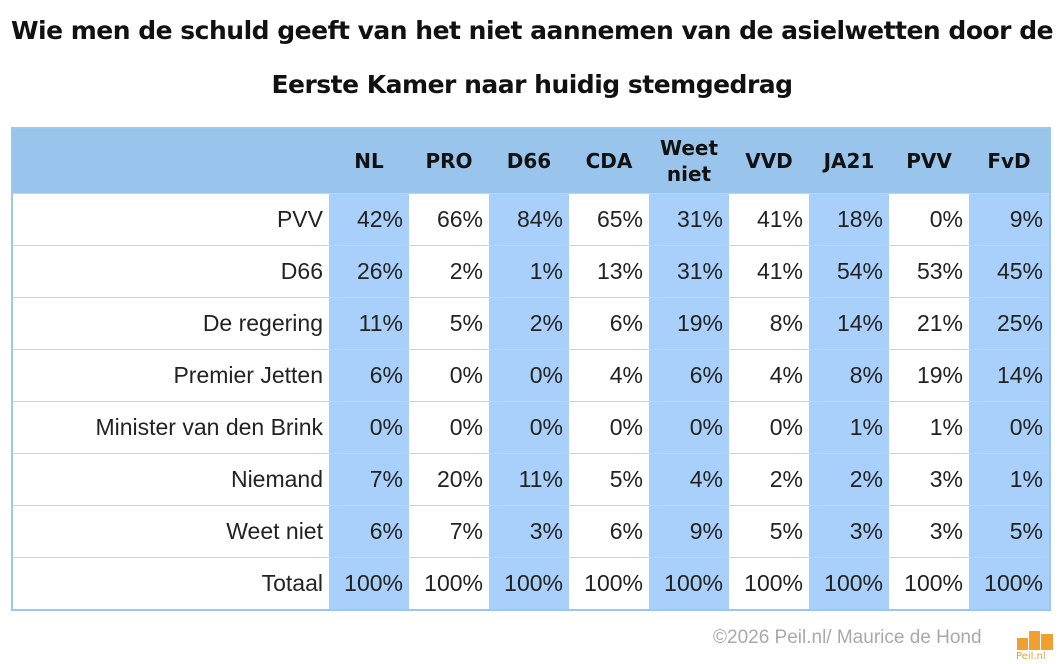 This screenshot has width=1064, height=664. Describe the element at coordinates (369, 219) in the screenshot. I see `value-cell: 42%` at that location.